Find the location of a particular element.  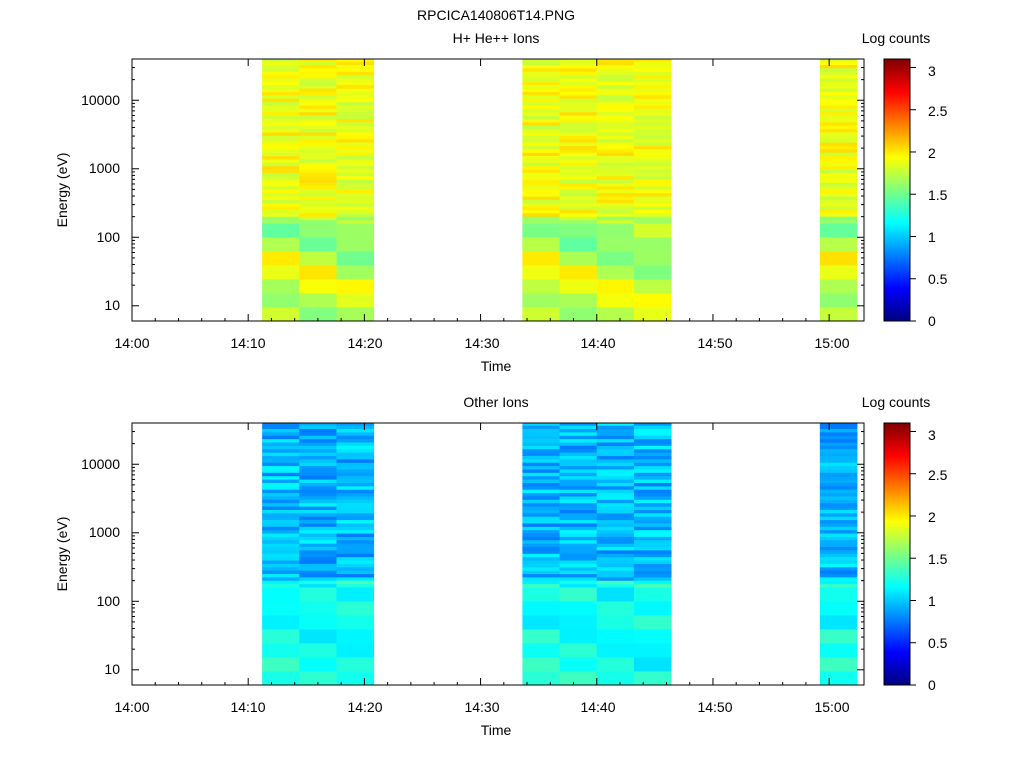

colorbar-tick-label: 1.5 is located at coordinates (938, 195).